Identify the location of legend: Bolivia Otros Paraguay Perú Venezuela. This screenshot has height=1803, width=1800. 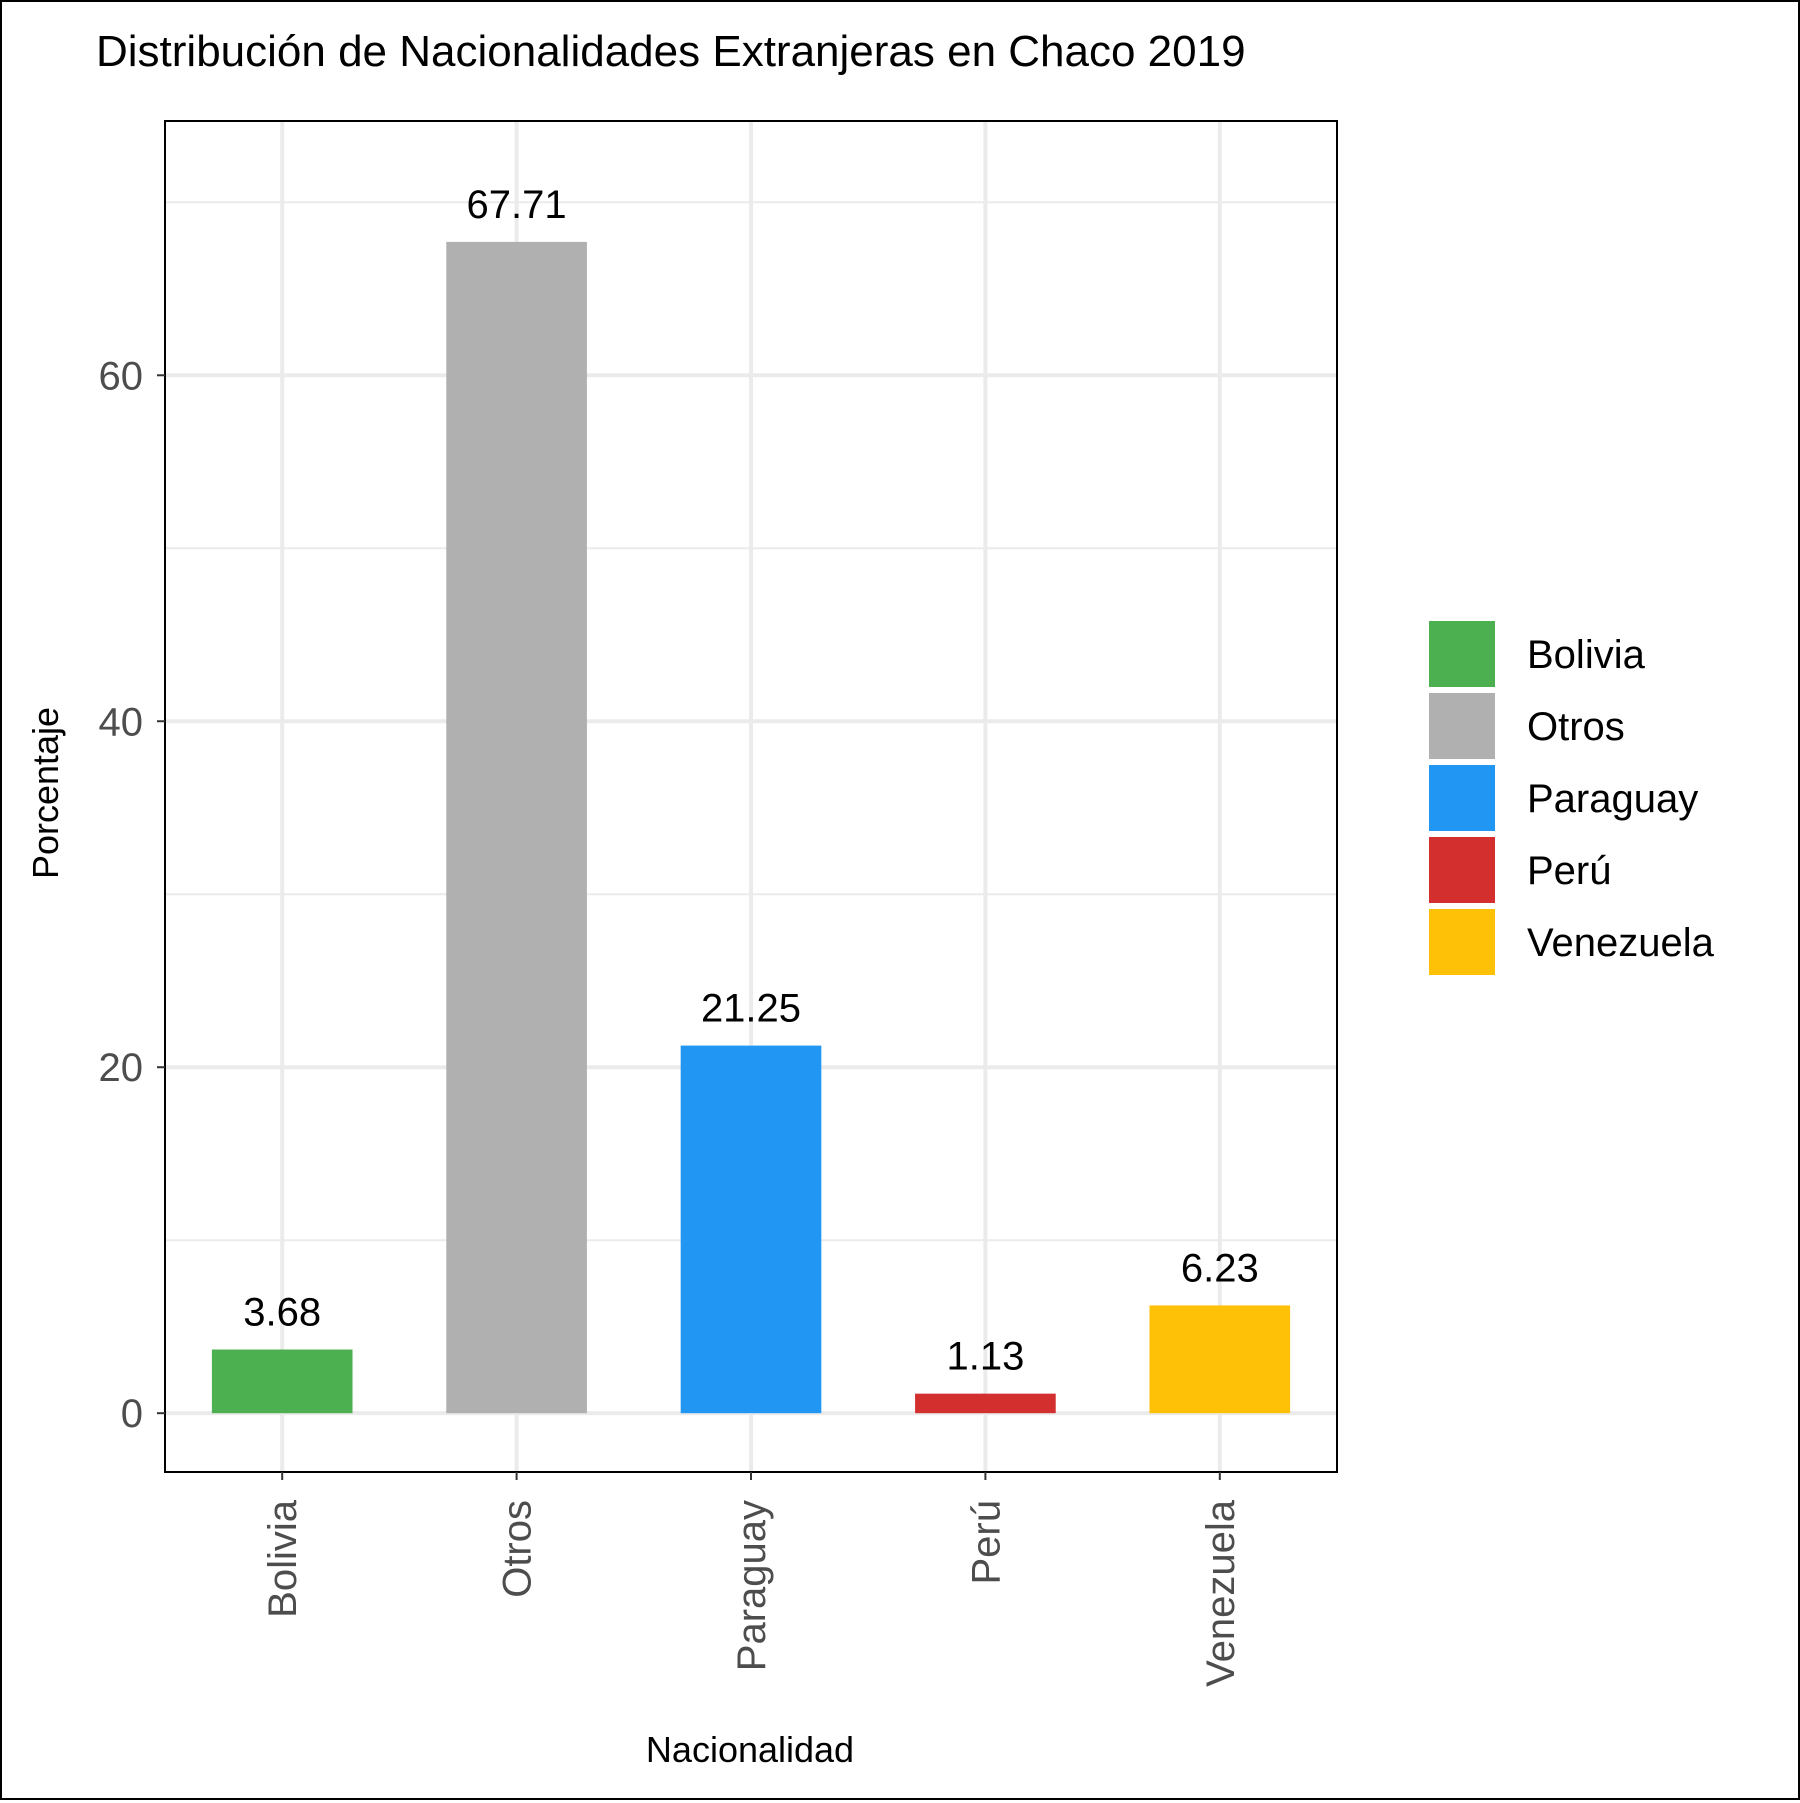
(1572, 798).